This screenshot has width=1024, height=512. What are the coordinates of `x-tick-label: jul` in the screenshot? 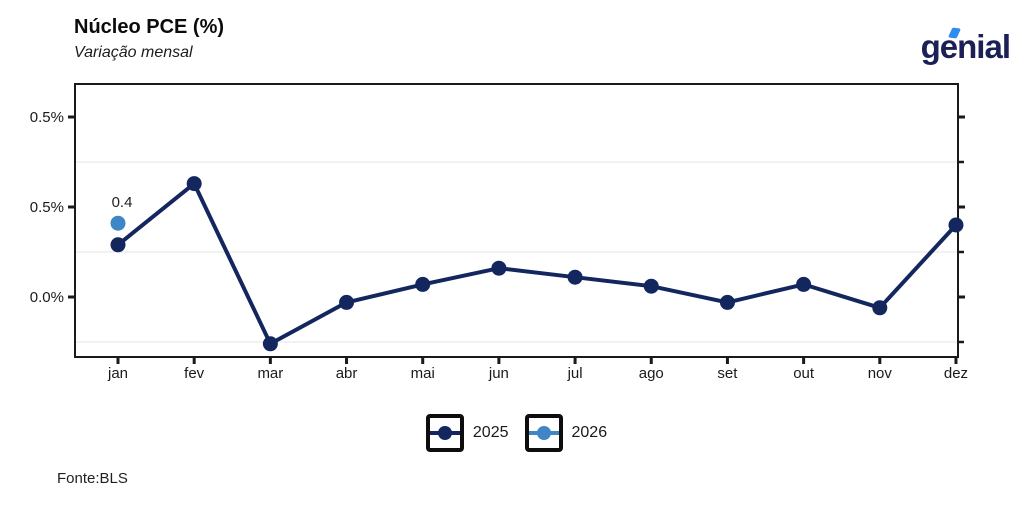 It's located at (575, 373).